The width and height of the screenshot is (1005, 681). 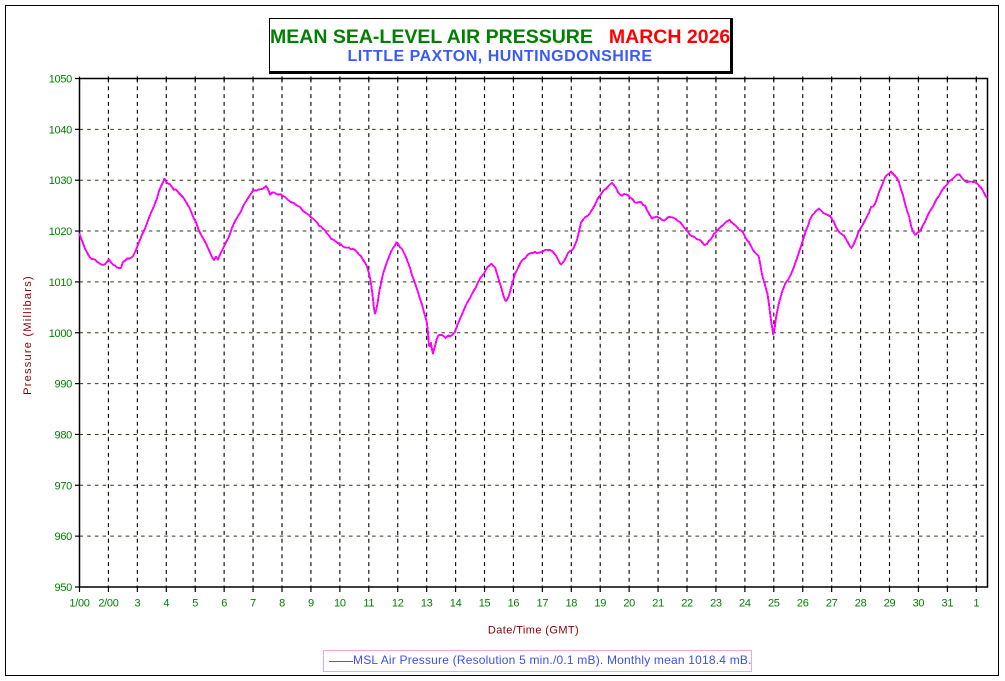 What do you see at coordinates (64, 385) in the screenshot?
I see `svg-text: 990` at bounding box center [64, 385].